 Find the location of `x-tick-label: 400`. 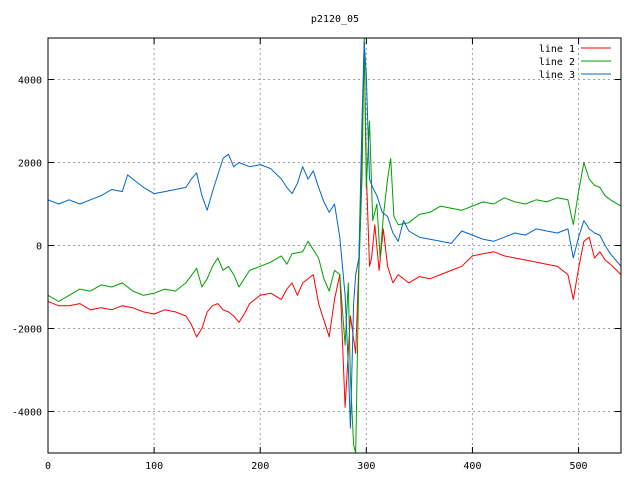

x-tick-label: 400 is located at coordinates (472, 466).